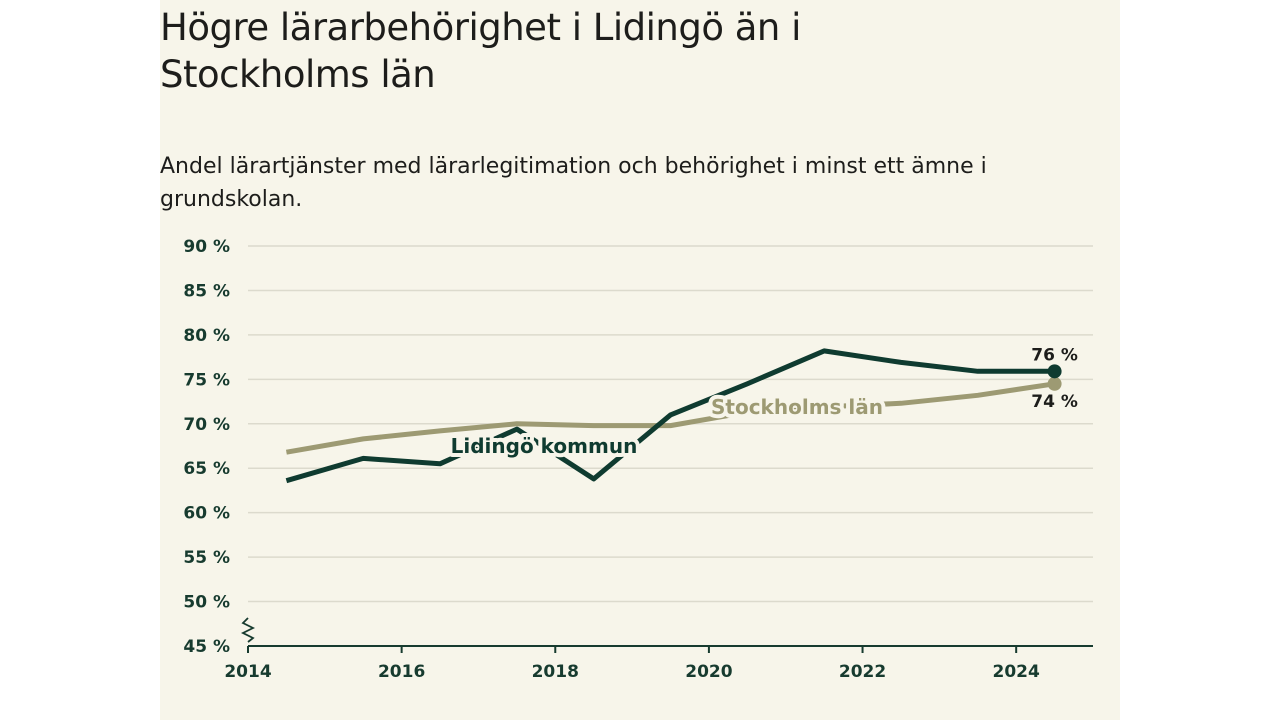 This screenshot has width=1280, height=720. What do you see at coordinates (206, 291) in the screenshot?
I see `y-tick-label: 85 %` at bounding box center [206, 291].